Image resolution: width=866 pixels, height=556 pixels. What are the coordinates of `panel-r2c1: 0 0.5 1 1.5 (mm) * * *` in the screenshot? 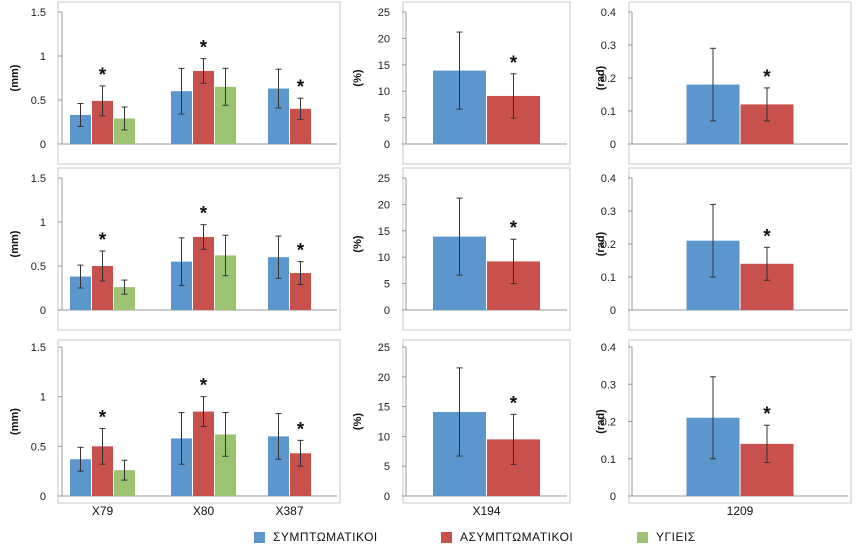 It's located at (175, 249).